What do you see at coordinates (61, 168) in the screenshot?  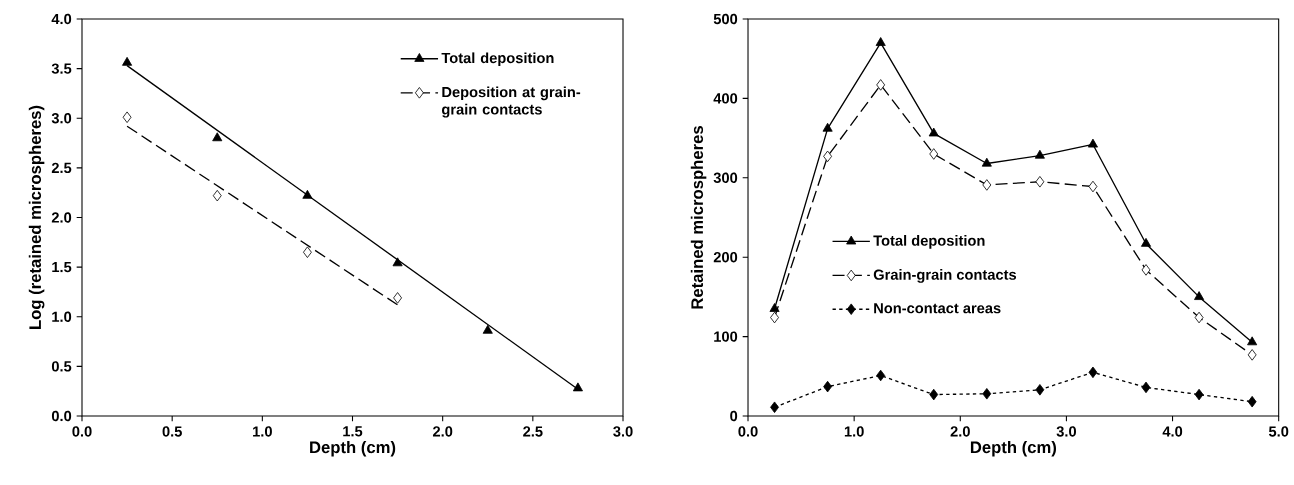 I see `y-tick-label: 2.5` at bounding box center [61, 168].